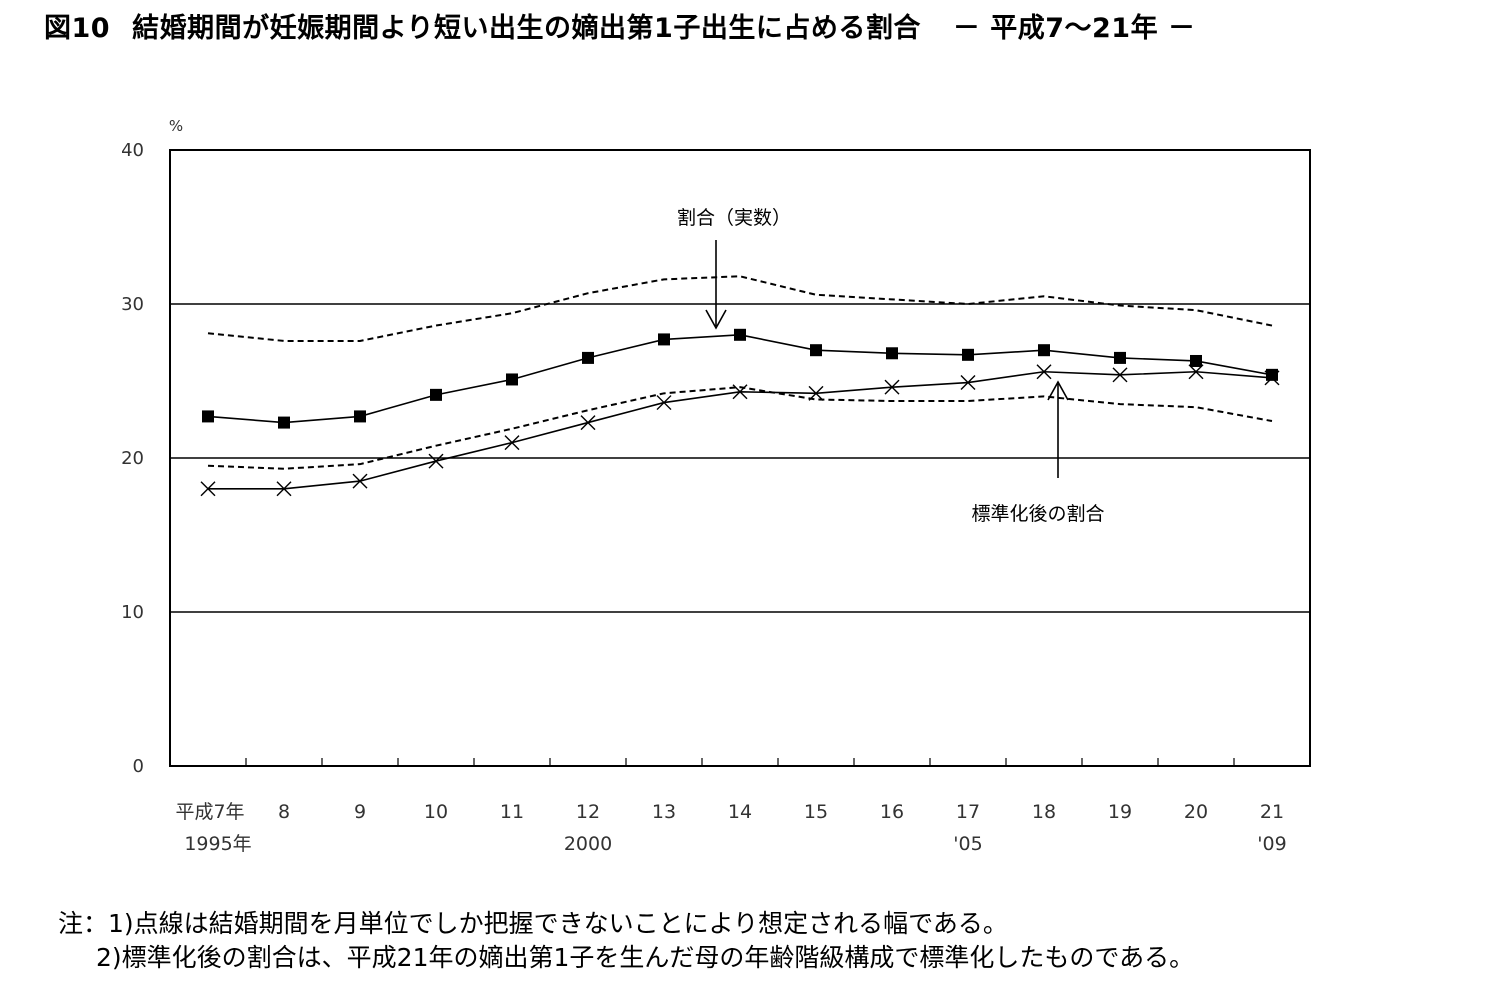 This screenshot has height=996, width=1498. Describe the element at coordinates (1196, 812) in the screenshot. I see `x-tick-label: 20` at that location.